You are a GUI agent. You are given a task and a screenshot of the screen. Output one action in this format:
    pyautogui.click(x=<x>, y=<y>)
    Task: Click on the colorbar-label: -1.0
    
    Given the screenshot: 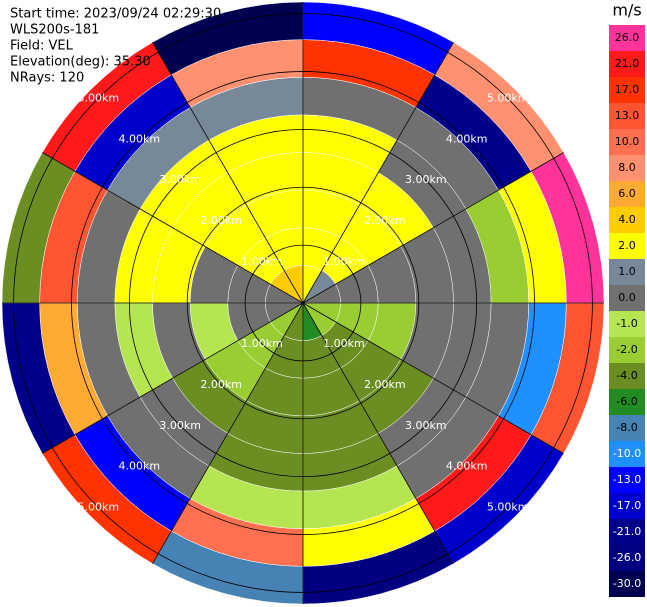 What is the action you would take?
    pyautogui.click(x=626, y=323)
    